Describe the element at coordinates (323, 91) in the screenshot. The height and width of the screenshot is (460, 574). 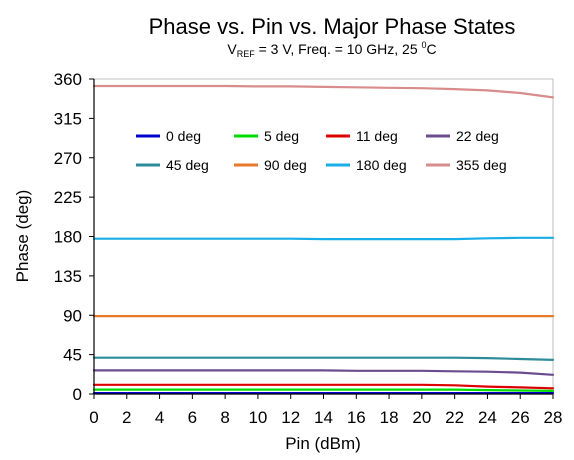
I see `series-line-355-deg` at that location.